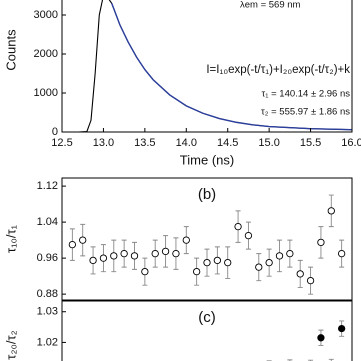  What do you see at coordinates (351, 143) in the screenshot?
I see `x-tick-label: 16.0` at bounding box center [351, 143].